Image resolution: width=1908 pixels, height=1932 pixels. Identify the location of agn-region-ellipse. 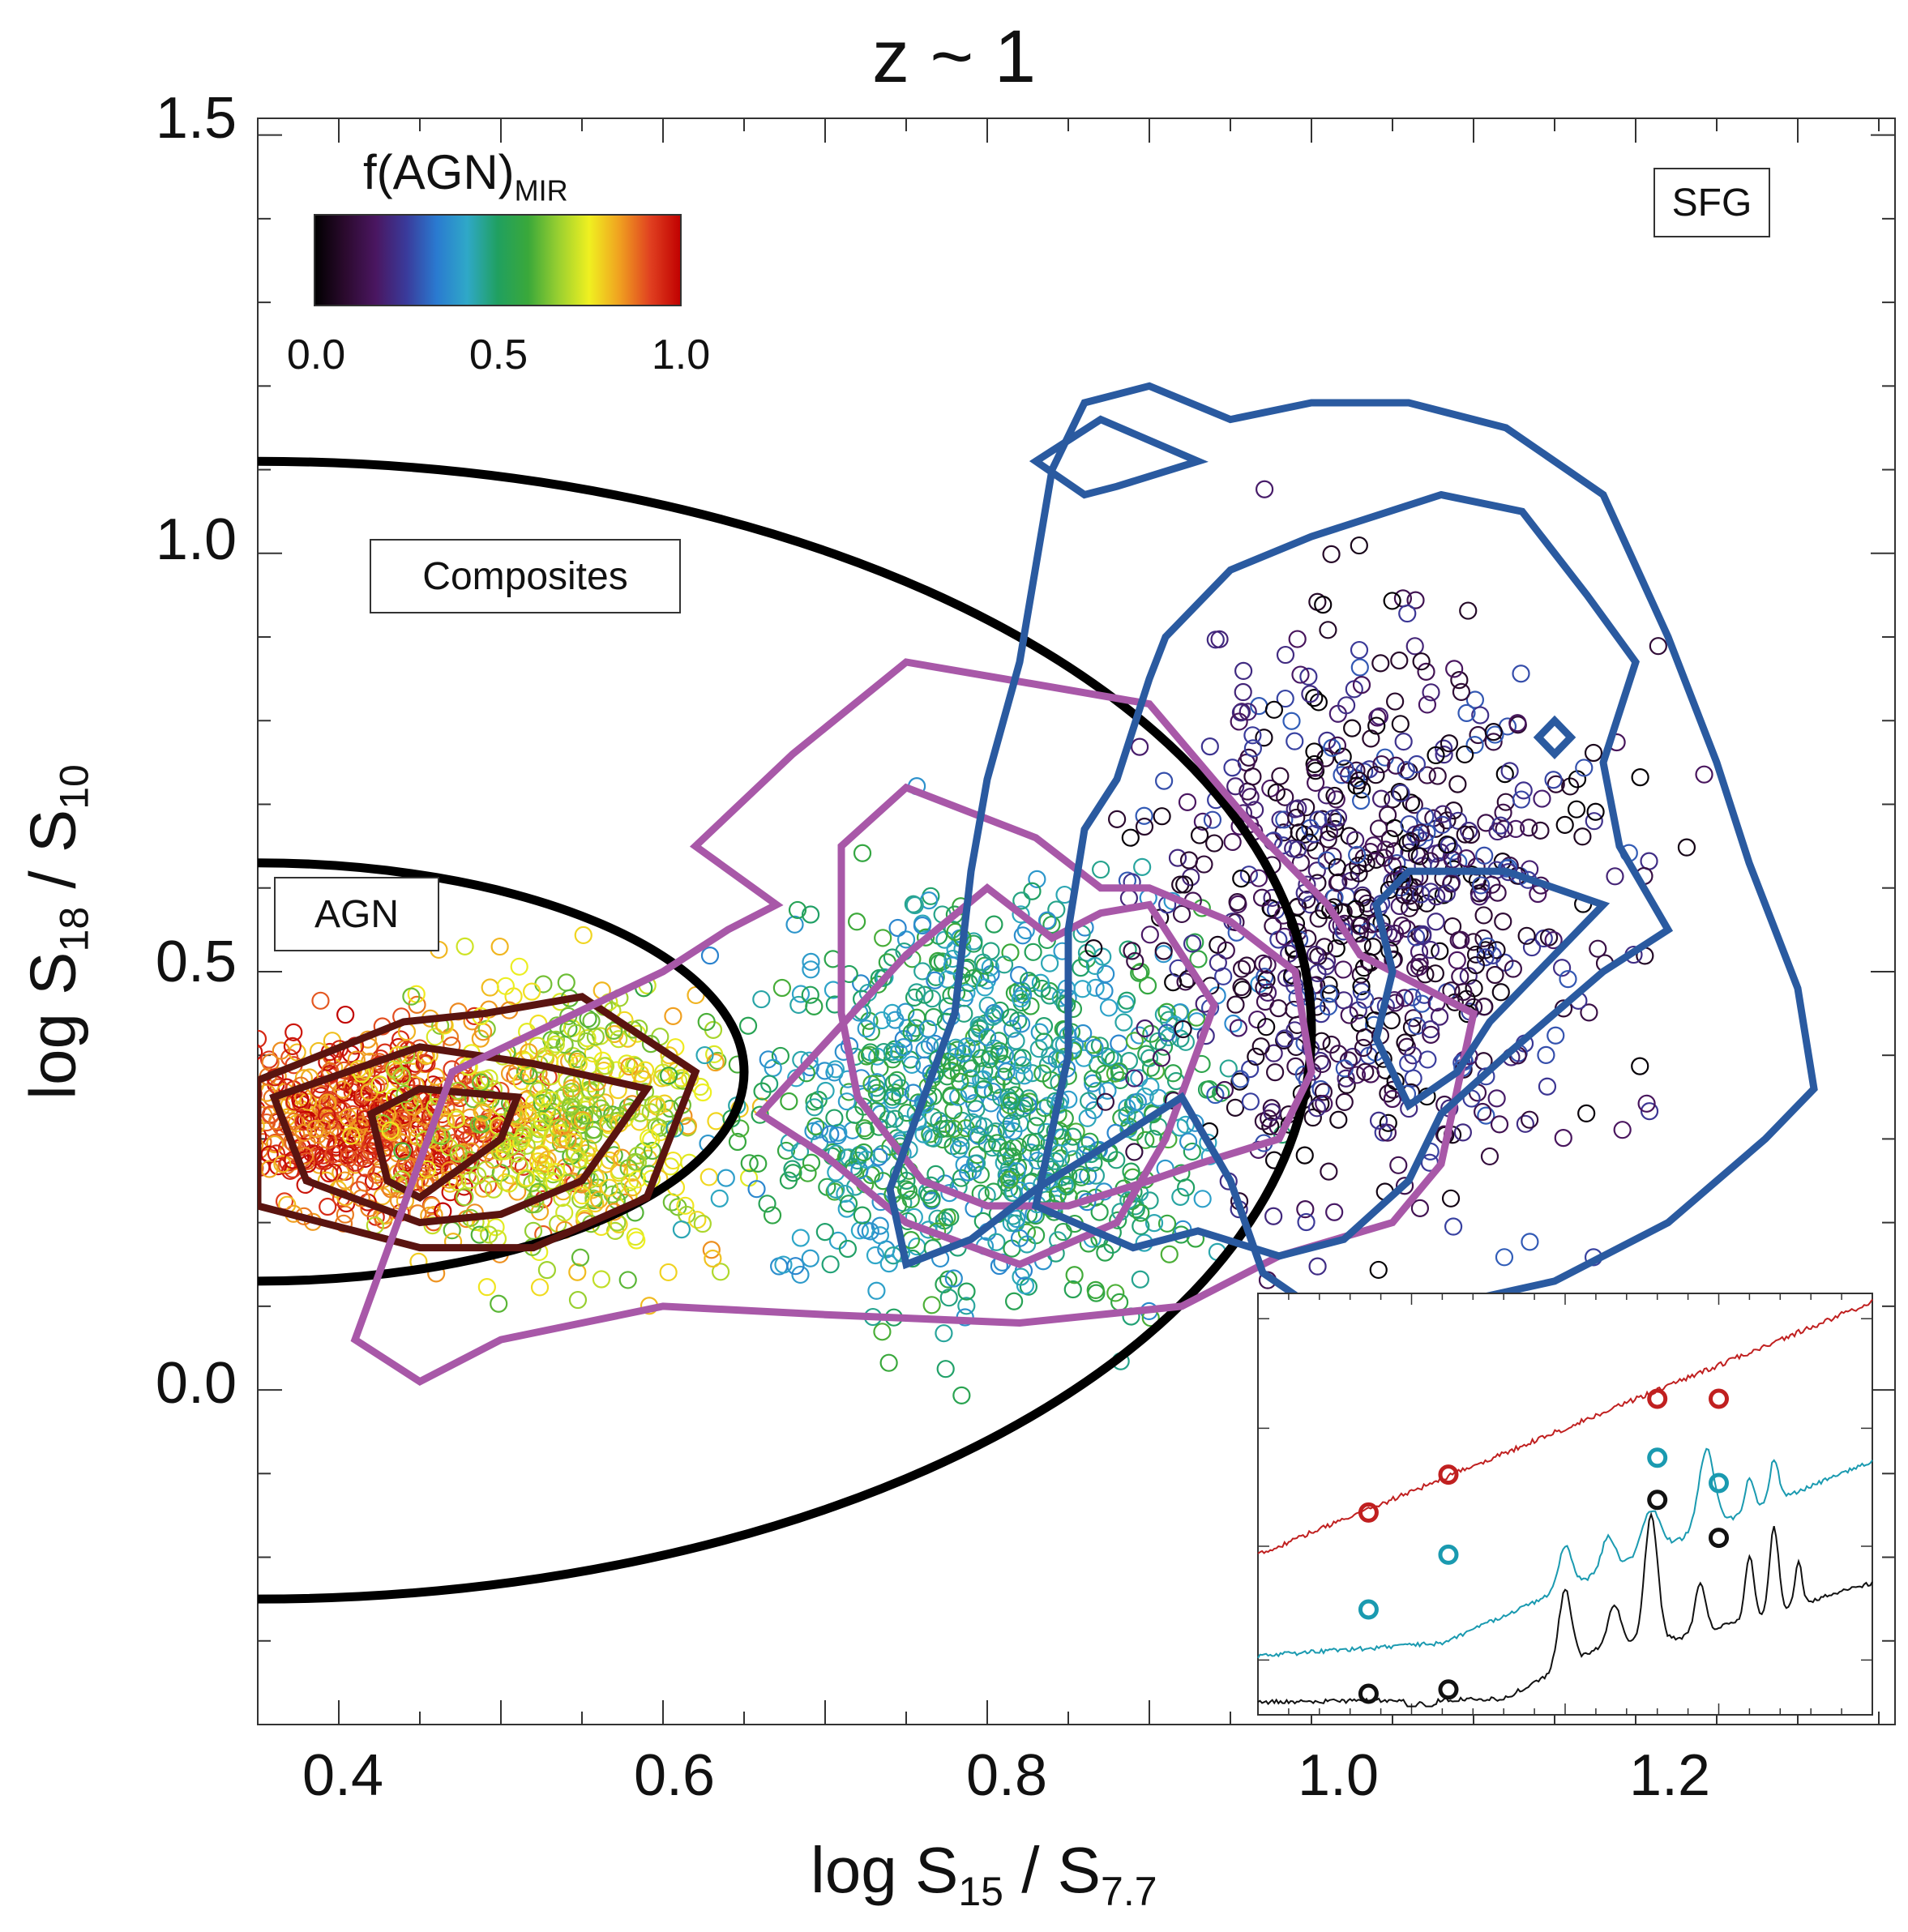
(503, 1072).